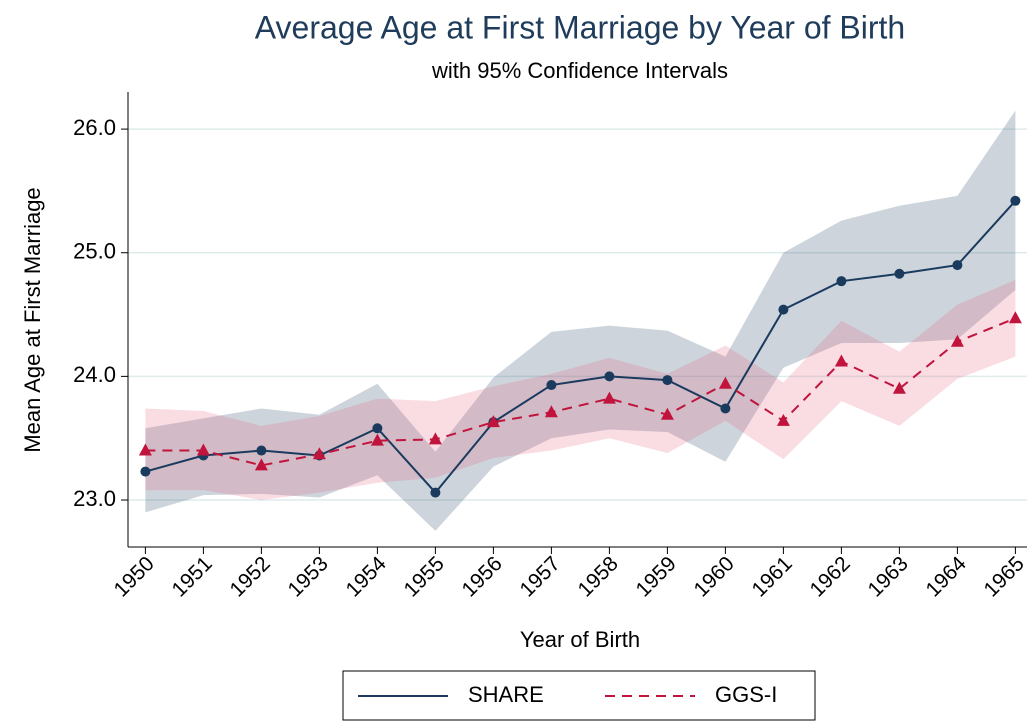  I want to click on y-axis-label: Mean Age at First Marriage, so click(32, 319).